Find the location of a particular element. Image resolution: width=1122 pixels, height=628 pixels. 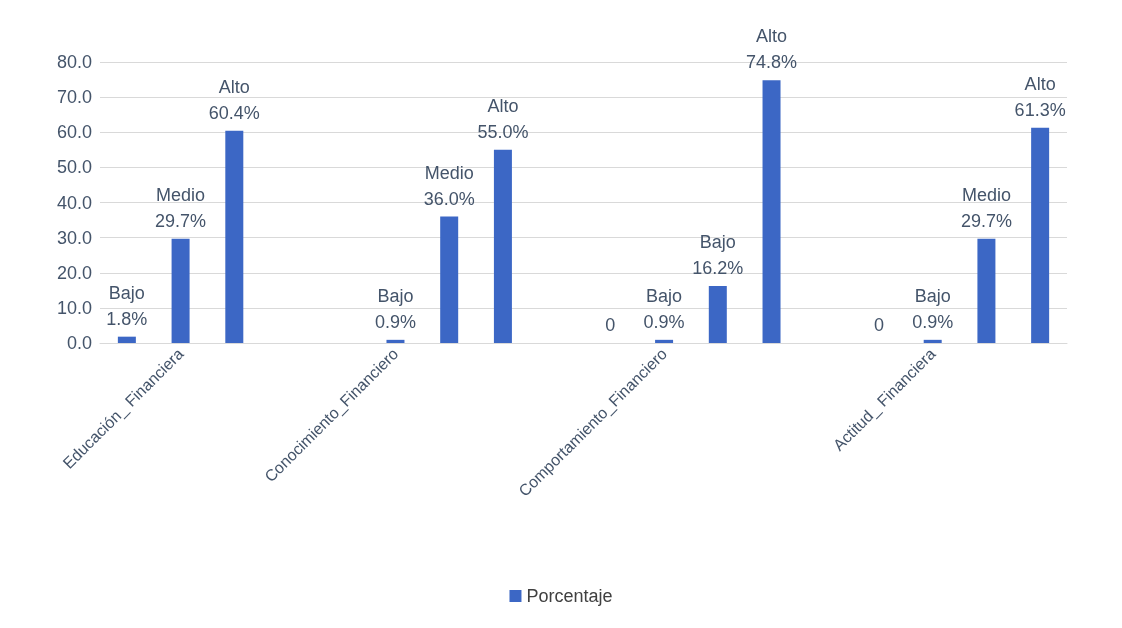

data-label: Alto 74.8% is located at coordinates (772, 49).